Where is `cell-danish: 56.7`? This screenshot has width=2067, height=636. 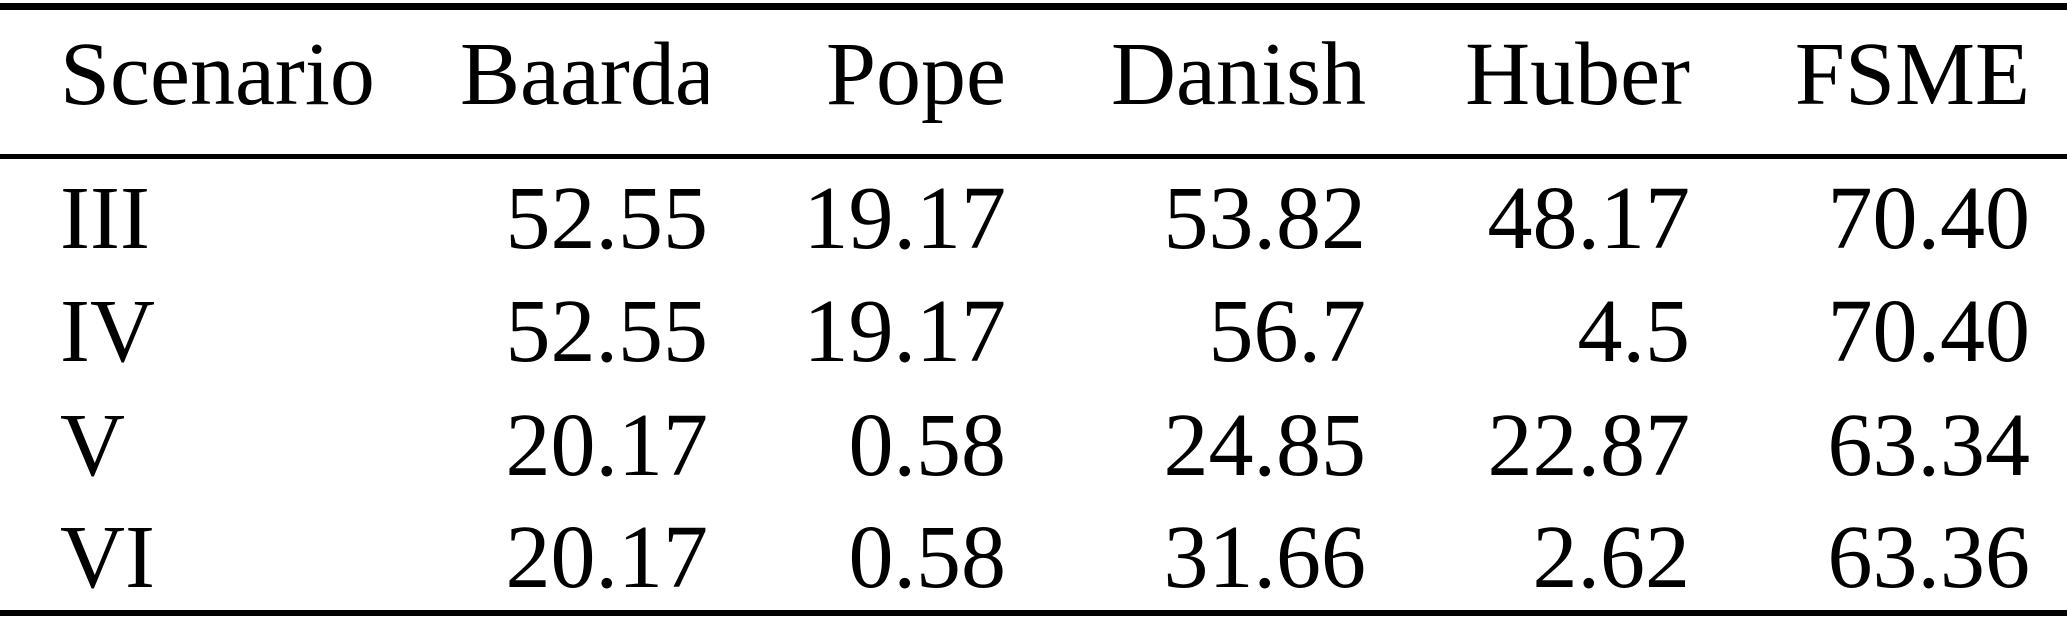 cell-danish: 56.7 is located at coordinates (1287, 331).